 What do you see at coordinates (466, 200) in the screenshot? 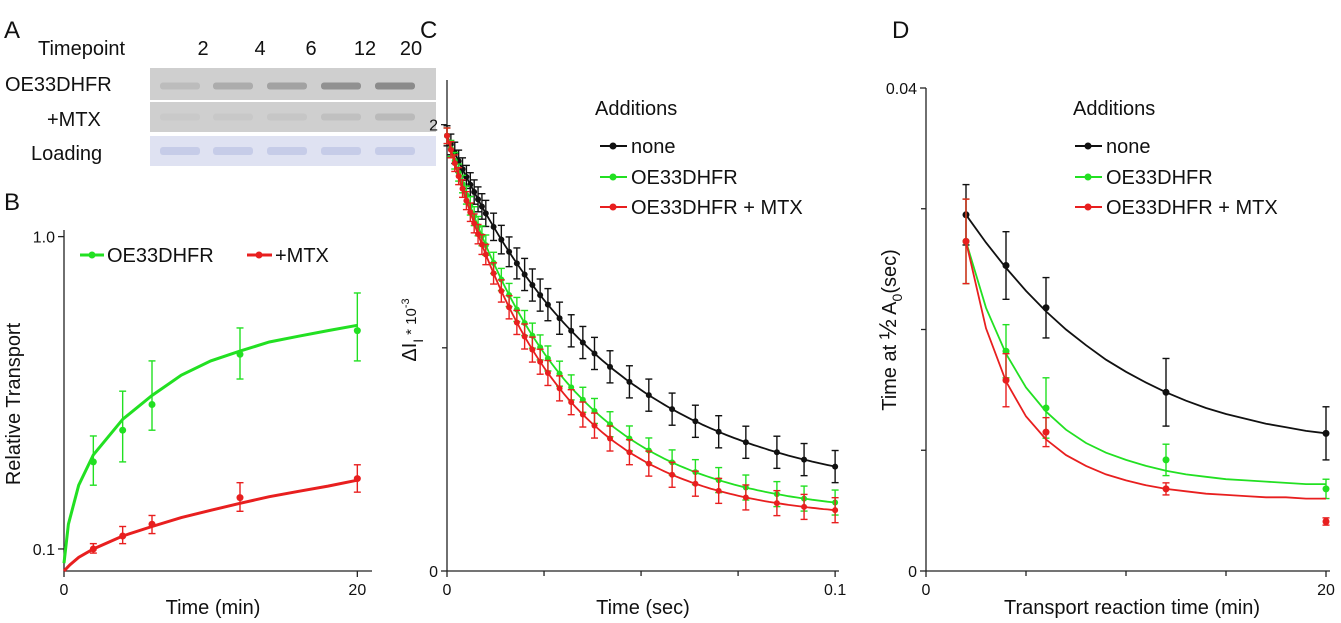
I see `panel-c-point-oe33dhfr-mtx-0.005` at bounding box center [466, 200].